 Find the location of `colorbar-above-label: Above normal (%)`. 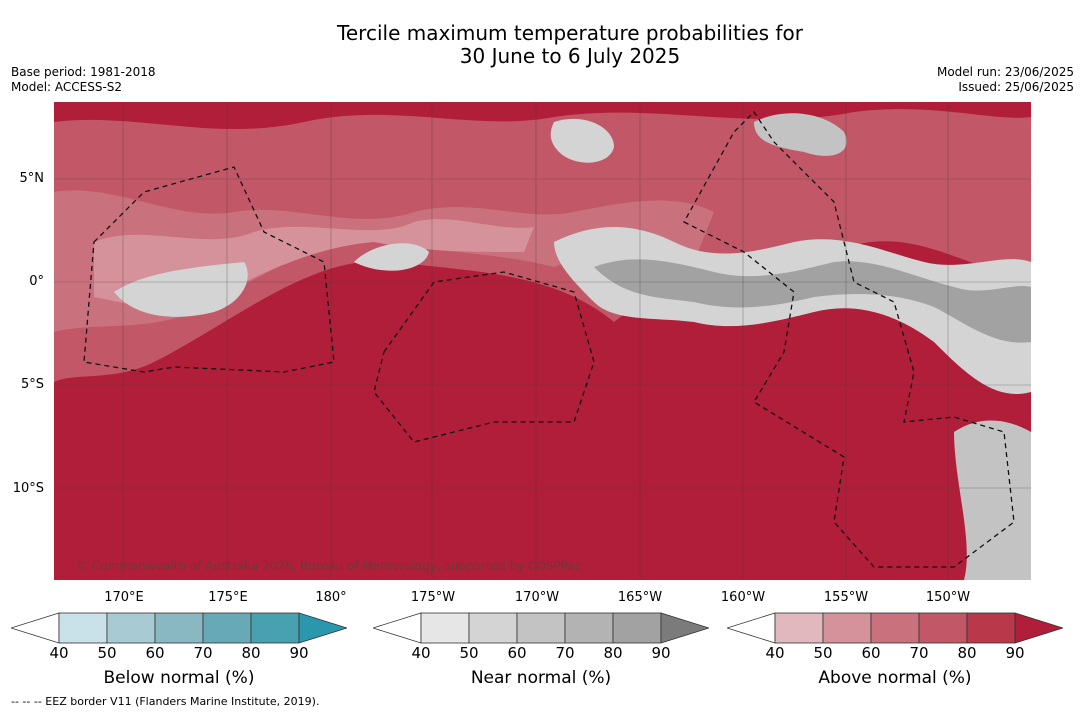

colorbar-above-label: Above normal (%) is located at coordinates (895, 678).